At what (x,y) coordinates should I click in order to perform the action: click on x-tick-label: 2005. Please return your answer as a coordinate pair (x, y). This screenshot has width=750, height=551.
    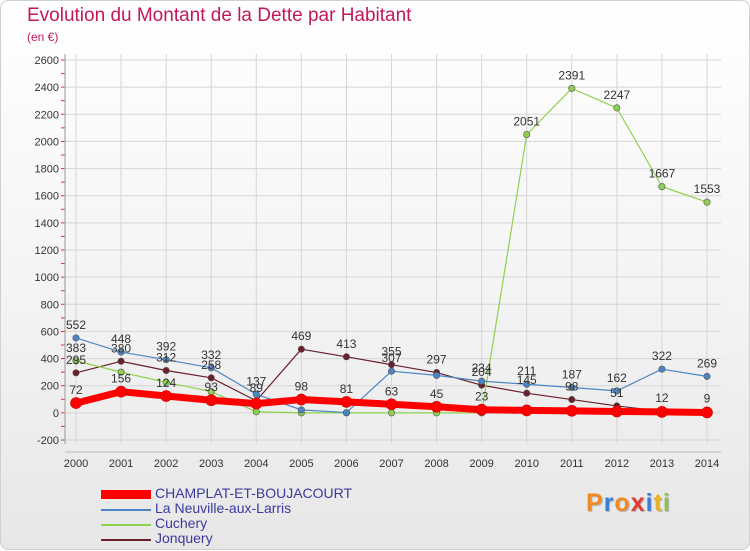
    Looking at the image, I should click on (301, 464).